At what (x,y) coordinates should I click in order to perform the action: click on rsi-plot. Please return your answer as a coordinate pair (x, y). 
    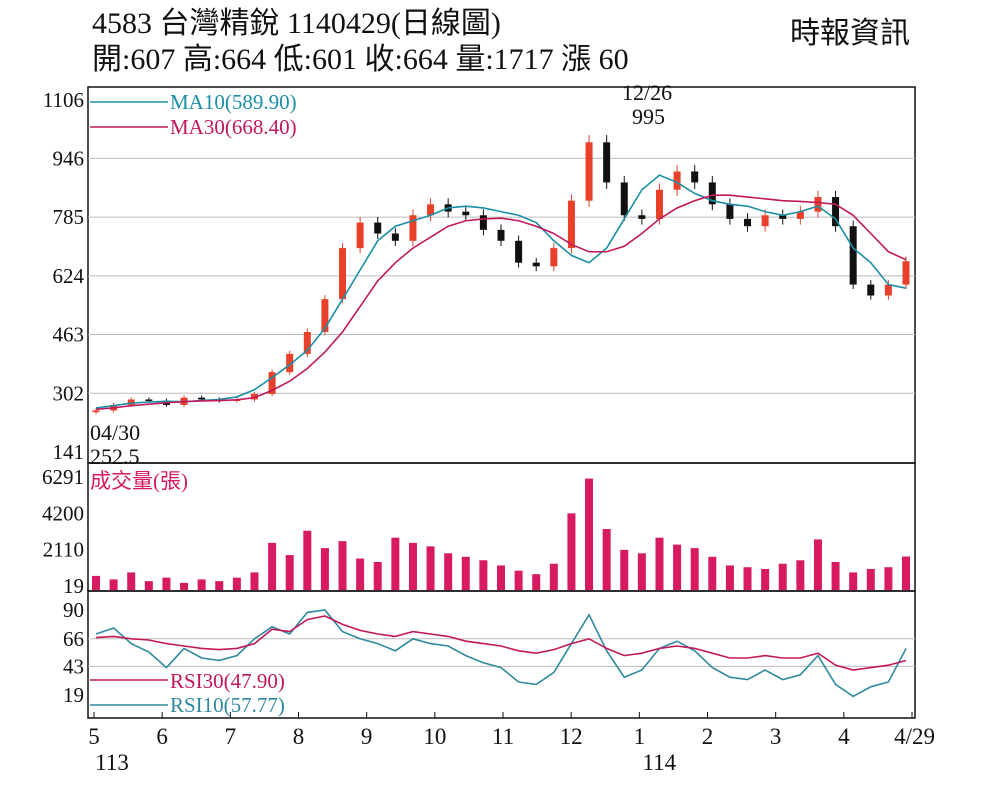
    Looking at the image, I should click on (501, 653).